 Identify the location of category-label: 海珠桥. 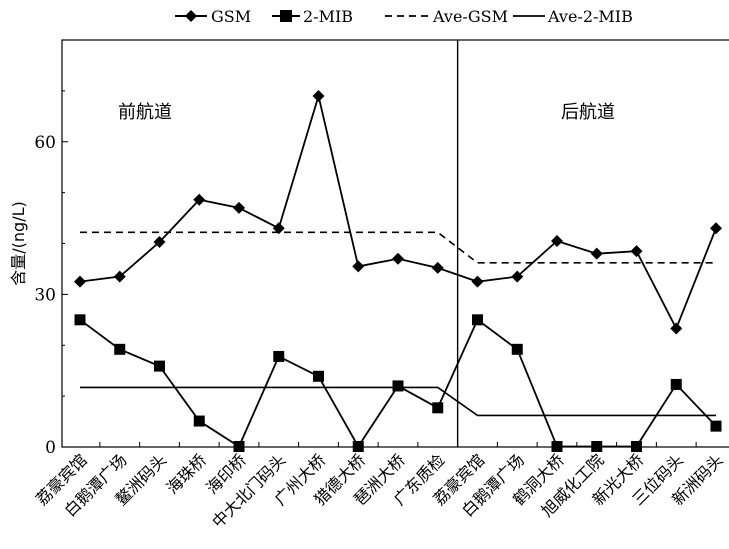
(186, 473).